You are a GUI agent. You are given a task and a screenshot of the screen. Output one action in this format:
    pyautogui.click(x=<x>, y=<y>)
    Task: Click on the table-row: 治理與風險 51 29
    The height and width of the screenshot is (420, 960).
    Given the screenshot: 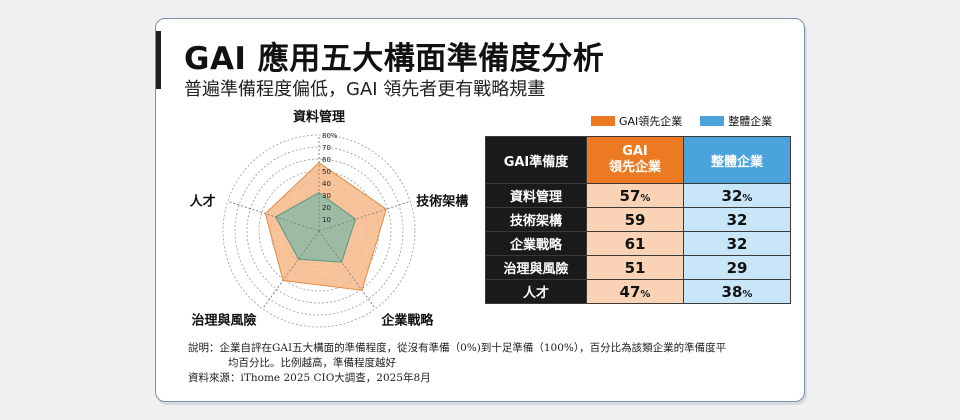 What is the action you would take?
    pyautogui.click(x=638, y=267)
    